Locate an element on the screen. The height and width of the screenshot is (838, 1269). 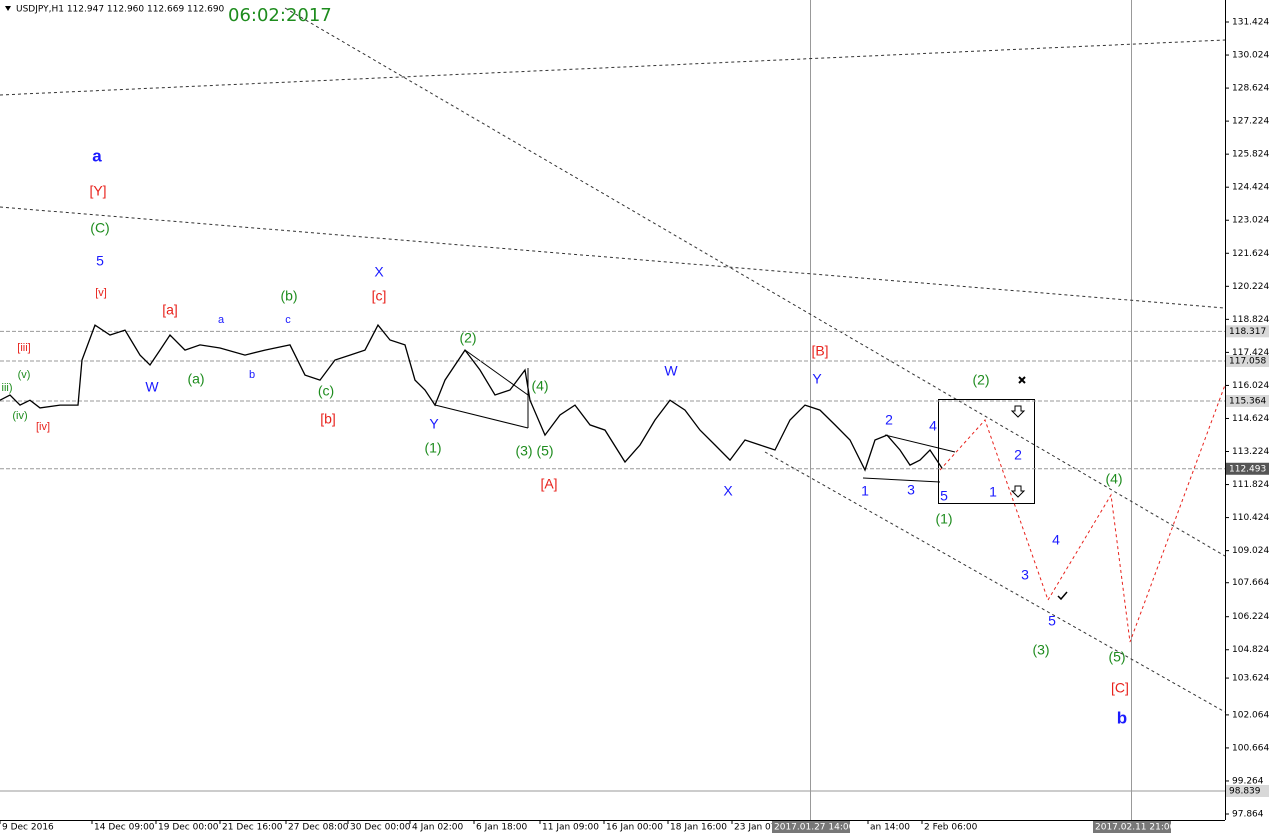
y-tick-label: 117.424 is located at coordinates (1250, 353).